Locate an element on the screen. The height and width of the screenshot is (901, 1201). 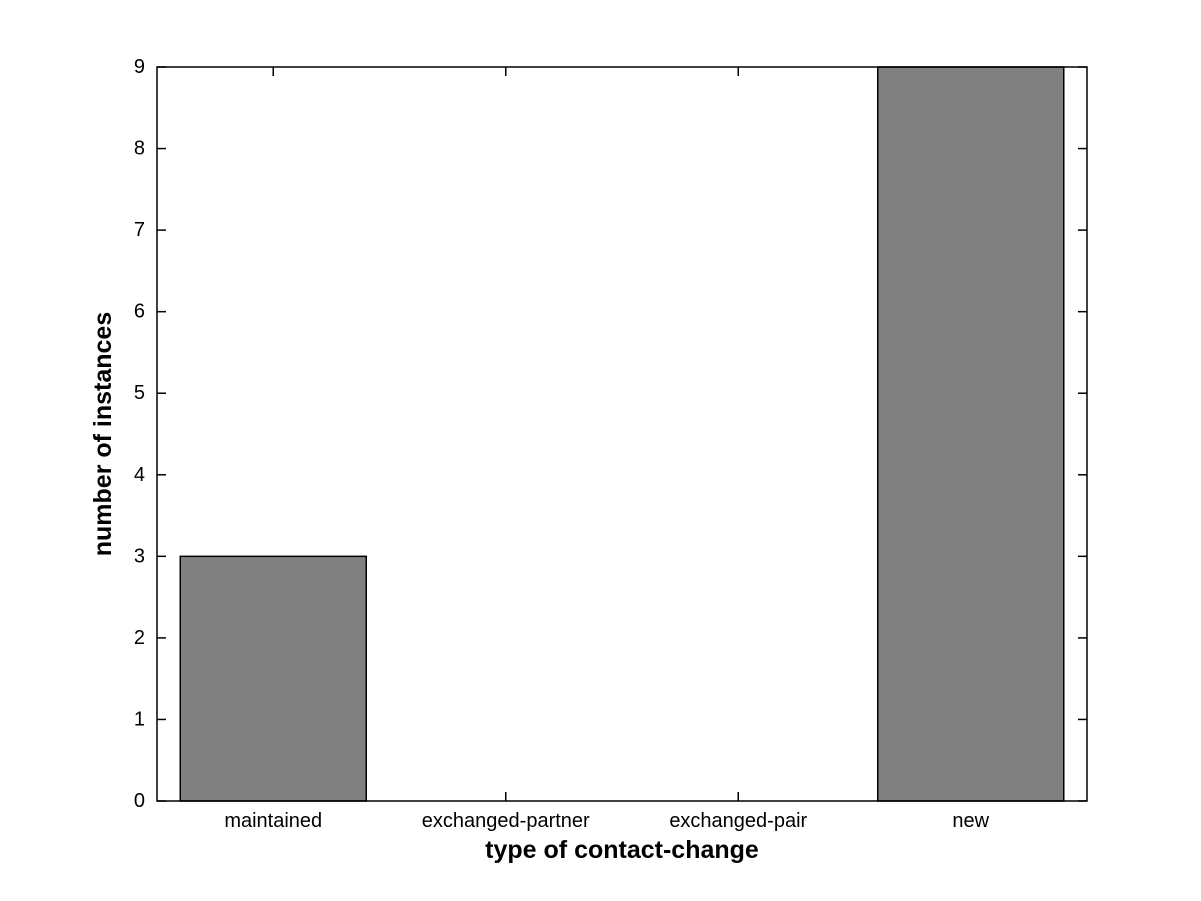
y-tick-label: 1 is located at coordinates (139, 719).